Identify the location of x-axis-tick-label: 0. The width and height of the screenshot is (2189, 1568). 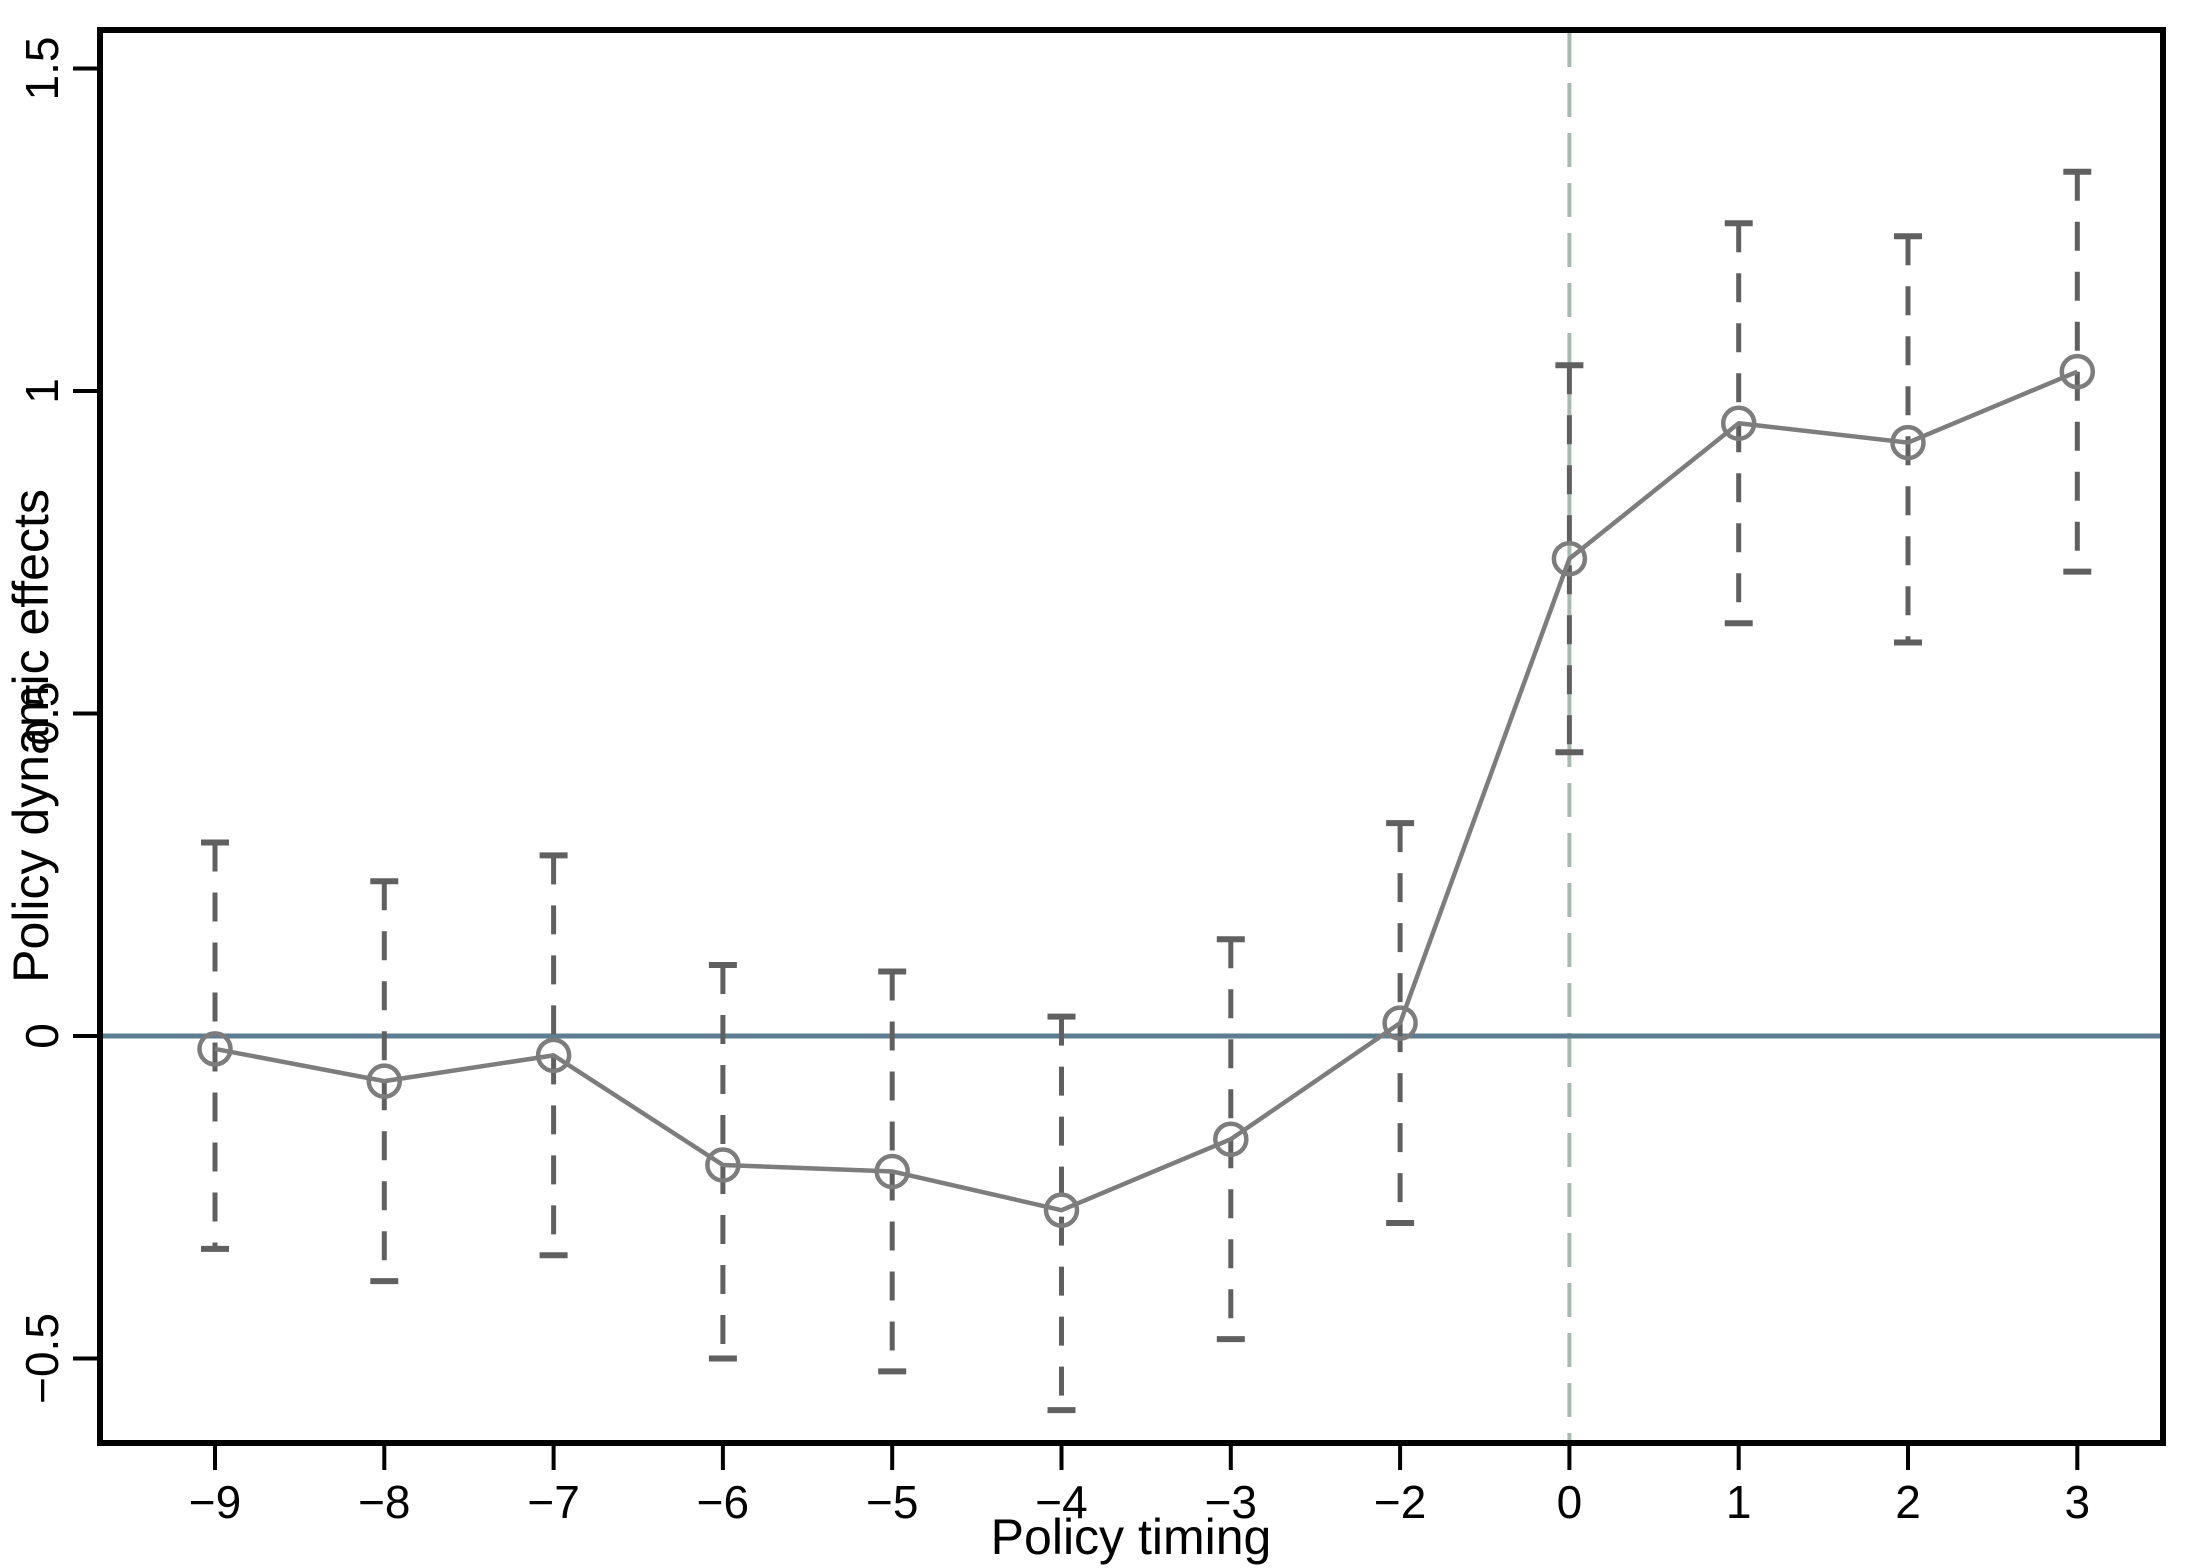
(1570, 1502).